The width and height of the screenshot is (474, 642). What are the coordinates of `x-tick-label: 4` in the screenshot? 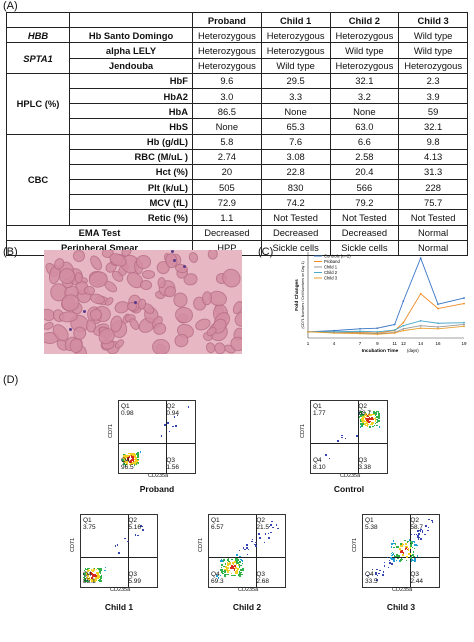 It's located at (334, 343).